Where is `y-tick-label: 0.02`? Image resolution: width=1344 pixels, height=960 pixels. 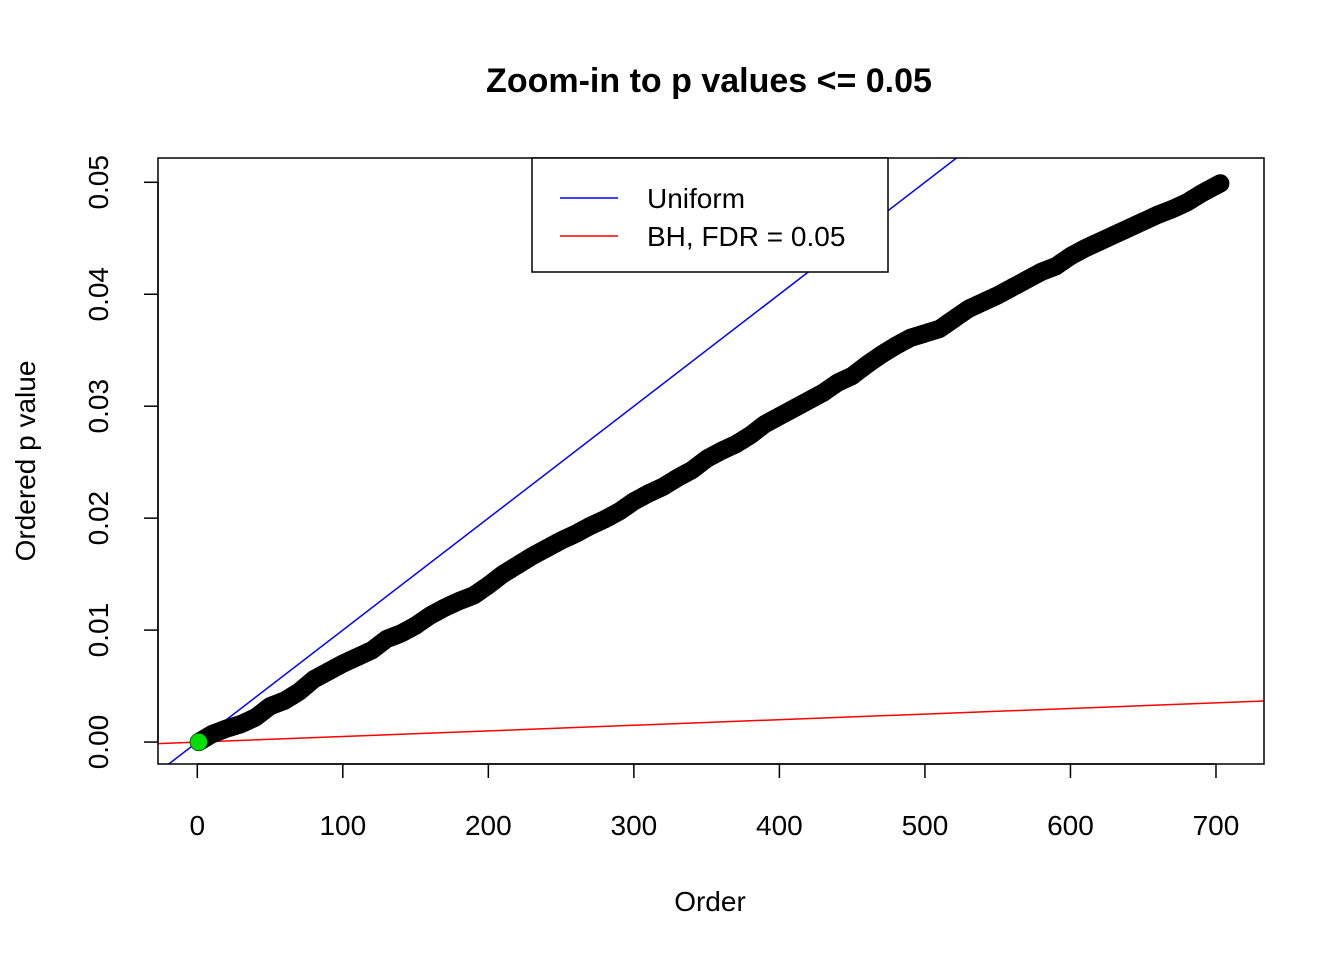 y-tick-label: 0.02 is located at coordinates (98, 518).